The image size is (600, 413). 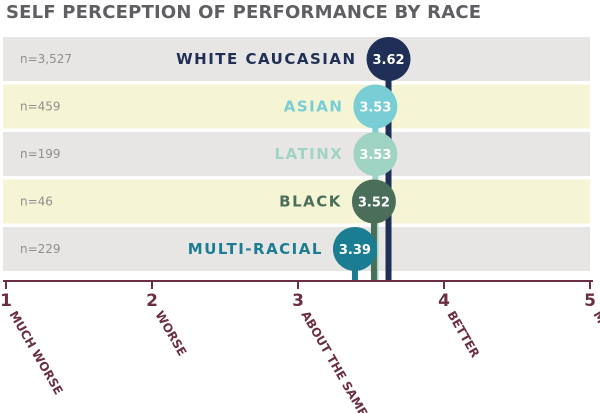 I want to click on sample-size-label: n=199, so click(x=40, y=154).